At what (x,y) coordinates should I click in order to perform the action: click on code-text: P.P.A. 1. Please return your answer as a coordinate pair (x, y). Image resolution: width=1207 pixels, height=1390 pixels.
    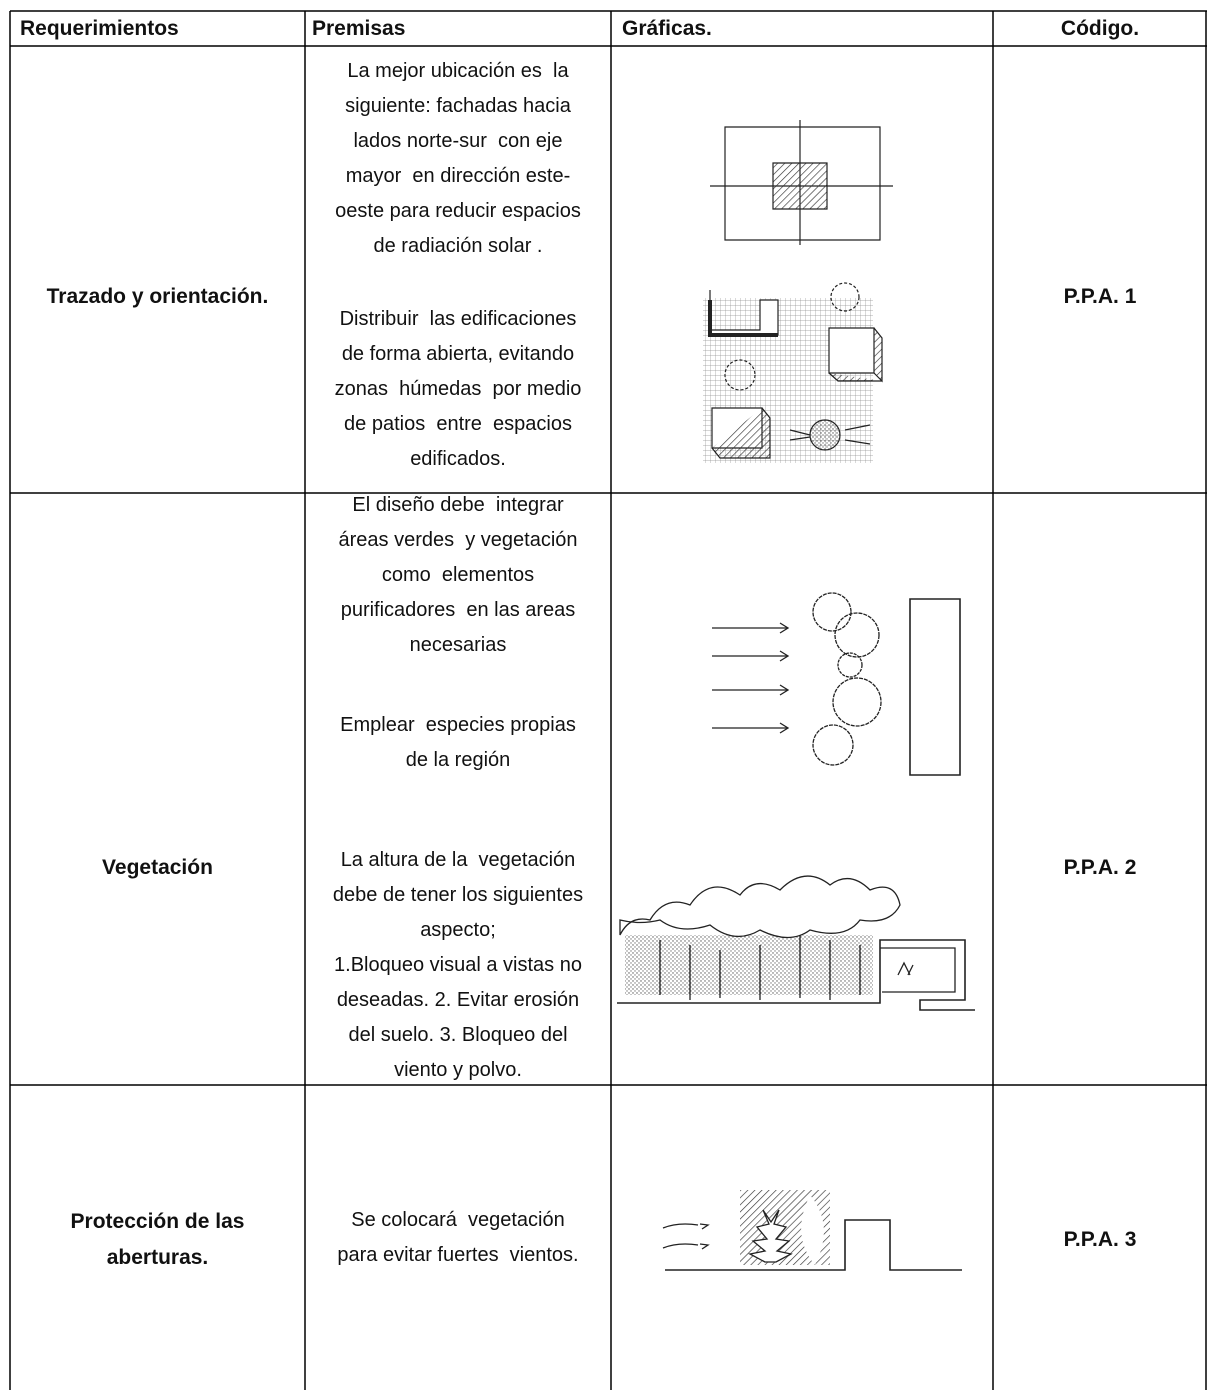
    Looking at the image, I should click on (1100, 296).